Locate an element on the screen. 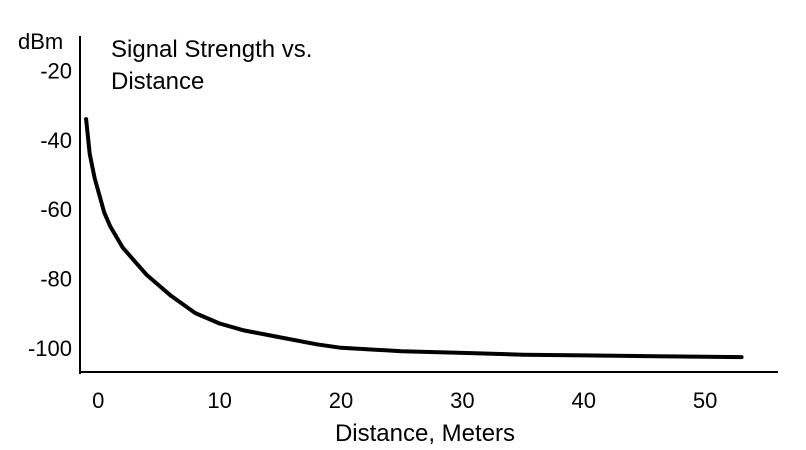 This screenshot has width=806, height=450. x-tick-labels: 0 10 20 30 40 50 is located at coordinates (404, 400).